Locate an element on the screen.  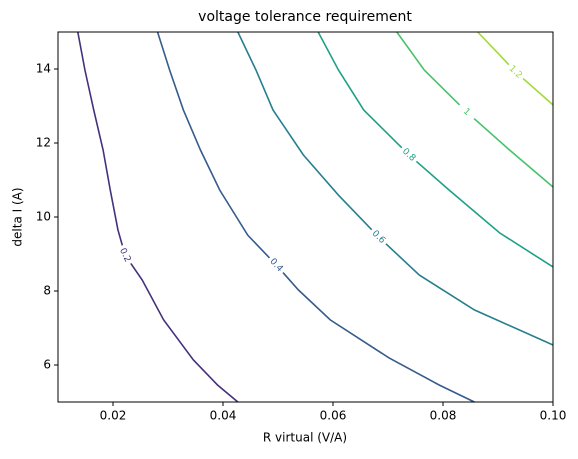
y-tick-label: 8 is located at coordinates (47, 291).